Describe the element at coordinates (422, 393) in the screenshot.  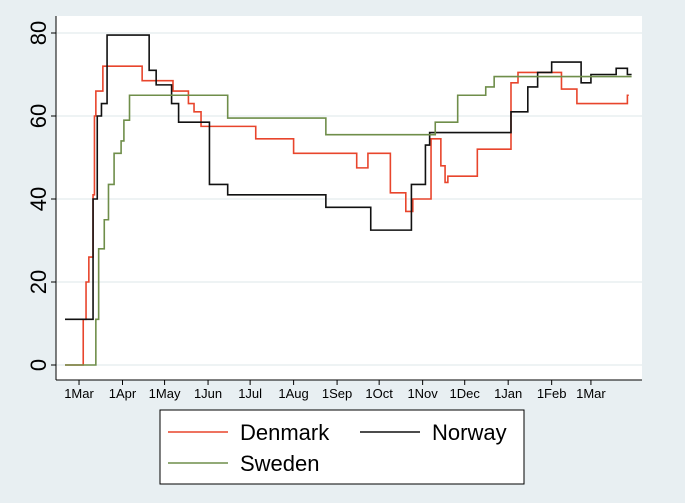
I see `x-tick-label: 1Nov` at that location.